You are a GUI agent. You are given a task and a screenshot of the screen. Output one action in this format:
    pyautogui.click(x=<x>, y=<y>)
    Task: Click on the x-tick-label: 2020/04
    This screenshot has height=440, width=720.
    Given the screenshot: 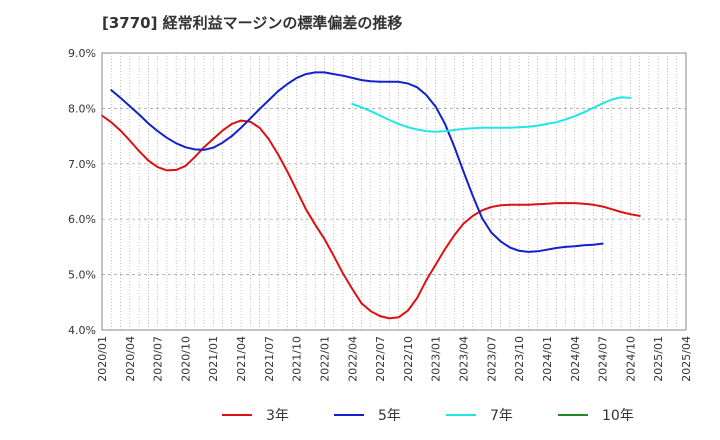 What is the action you would take?
    pyautogui.click(x=130, y=359)
    